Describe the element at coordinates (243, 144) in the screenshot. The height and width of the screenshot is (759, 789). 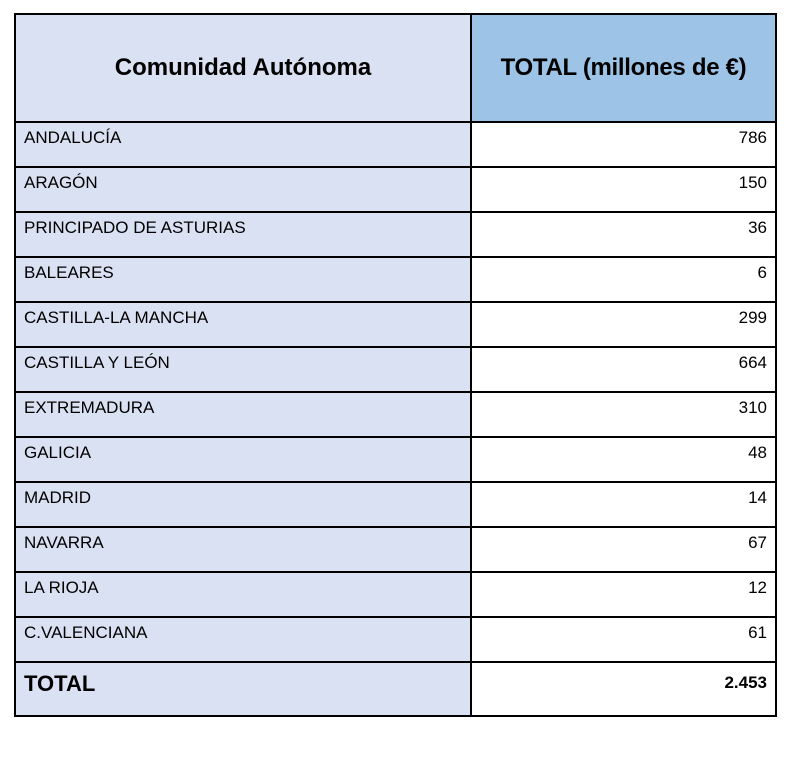
I see `region-name: ANDALUCÍA` at that location.